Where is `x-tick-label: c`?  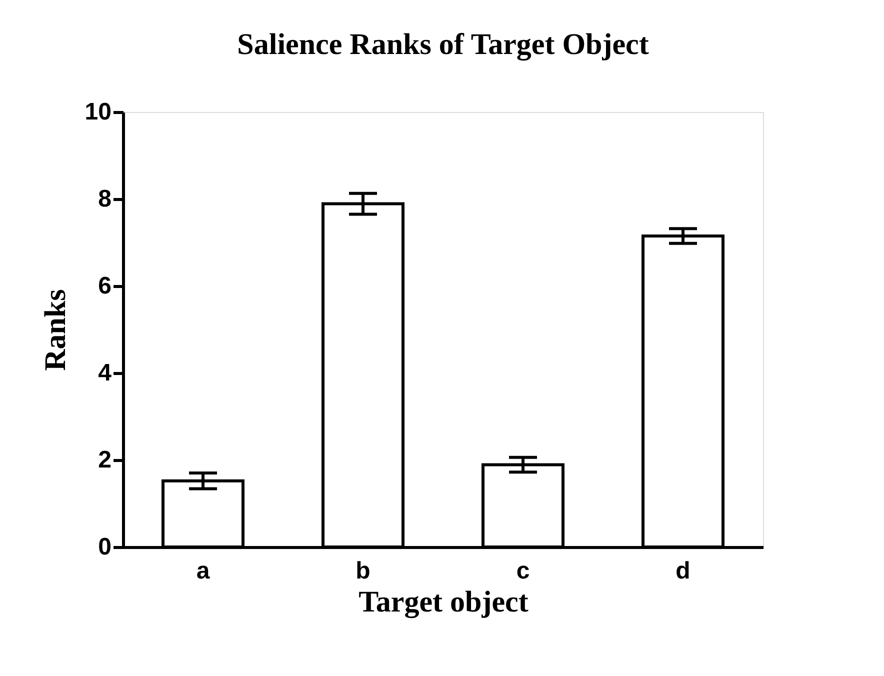 x-tick-label: c is located at coordinates (523, 571).